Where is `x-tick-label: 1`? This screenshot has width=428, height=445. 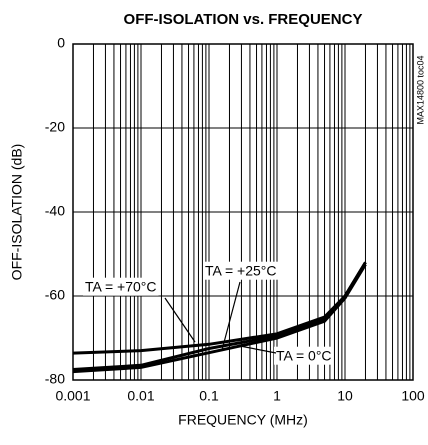 x-tick-label: 1 is located at coordinates (277, 396).